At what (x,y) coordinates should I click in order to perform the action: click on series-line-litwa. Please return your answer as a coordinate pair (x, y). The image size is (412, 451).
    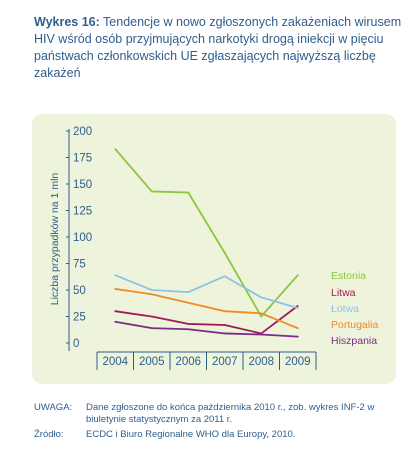
    Looking at the image, I should click on (207, 320).